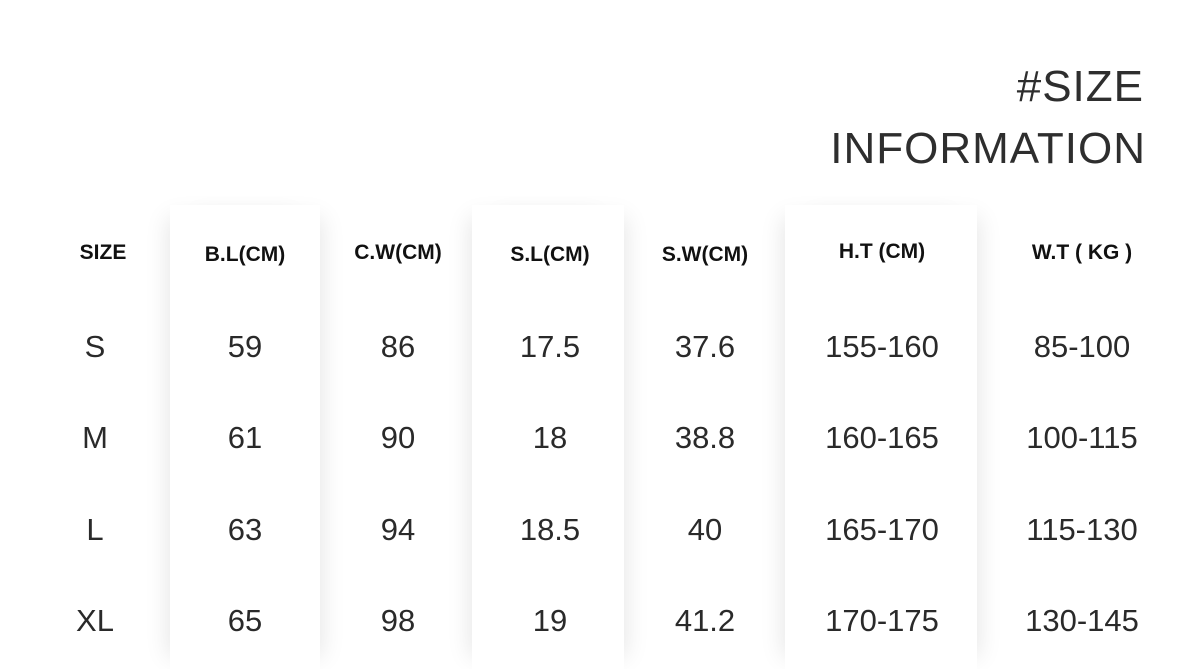 The height and width of the screenshot is (669, 1200). Describe the element at coordinates (882, 251) in the screenshot. I see `column-header: H.T (CM)` at that location.